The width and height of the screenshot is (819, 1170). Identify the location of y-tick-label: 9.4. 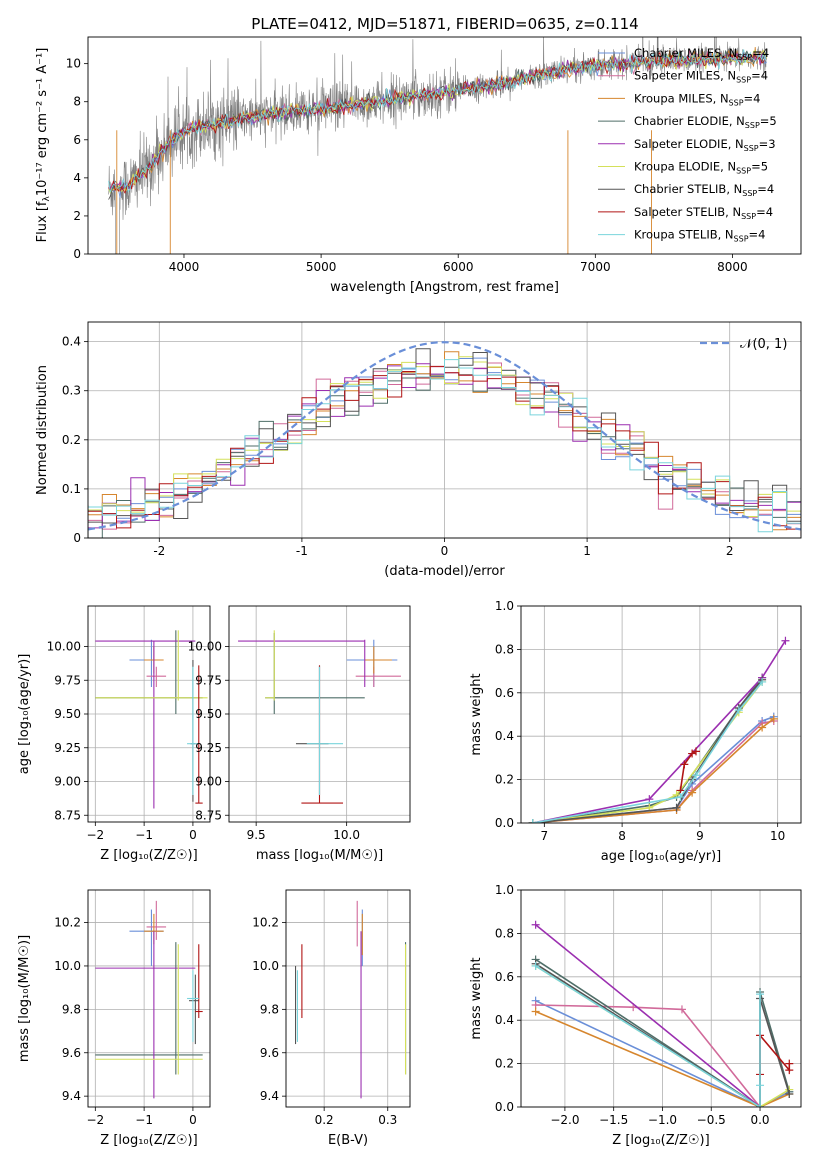
(269, 1096).